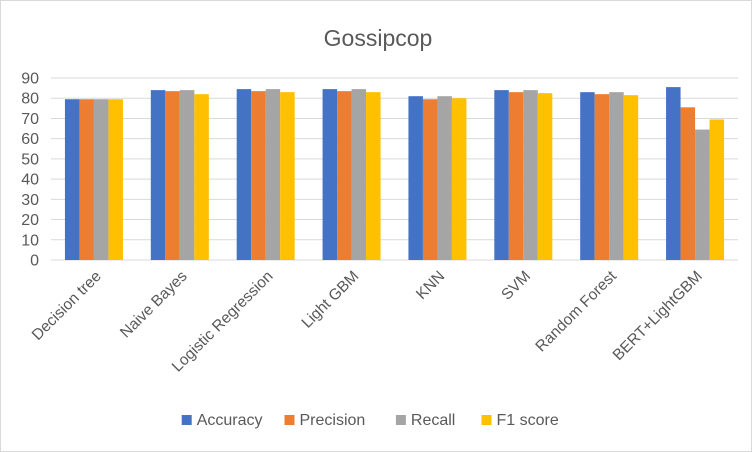  Describe the element at coordinates (528, 420) in the screenshot. I see `legend-label: F1 score` at that location.